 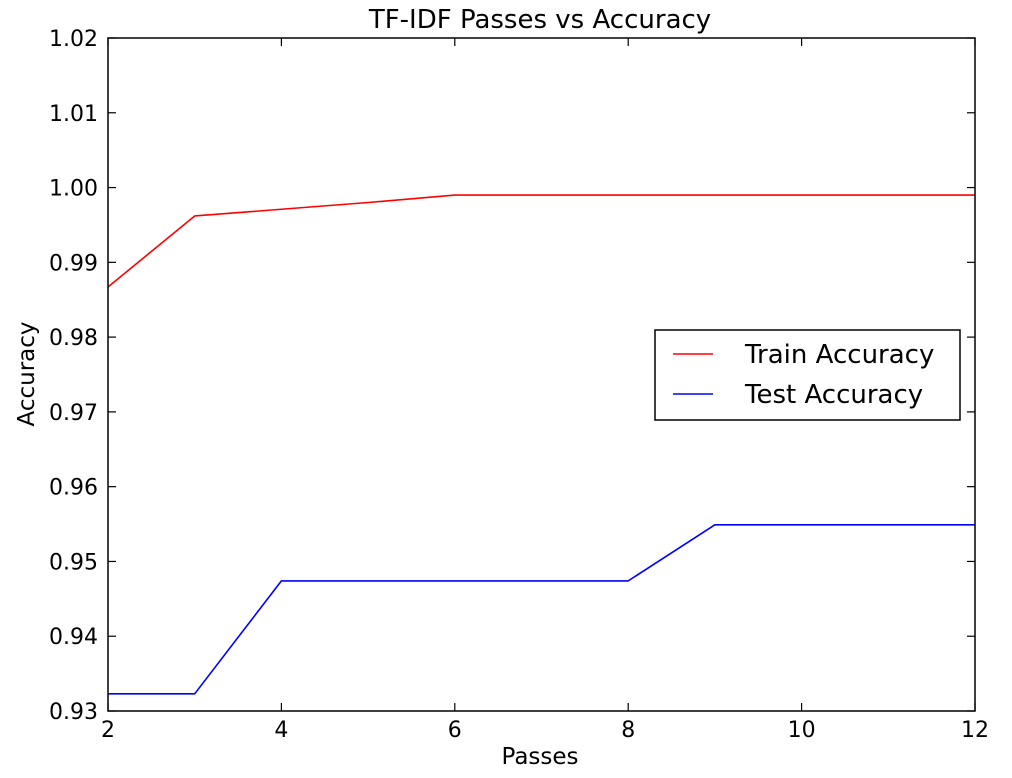 What do you see at coordinates (73, 712) in the screenshot?
I see `y-tick-label: 0.93` at bounding box center [73, 712].